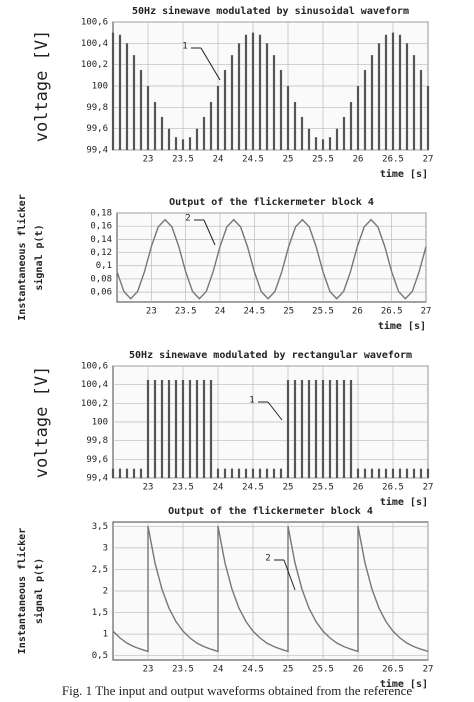 Image resolution: width=474 pixels, height=702 pixels. I want to click on y-tick-label: 0,5, so click(100, 656).